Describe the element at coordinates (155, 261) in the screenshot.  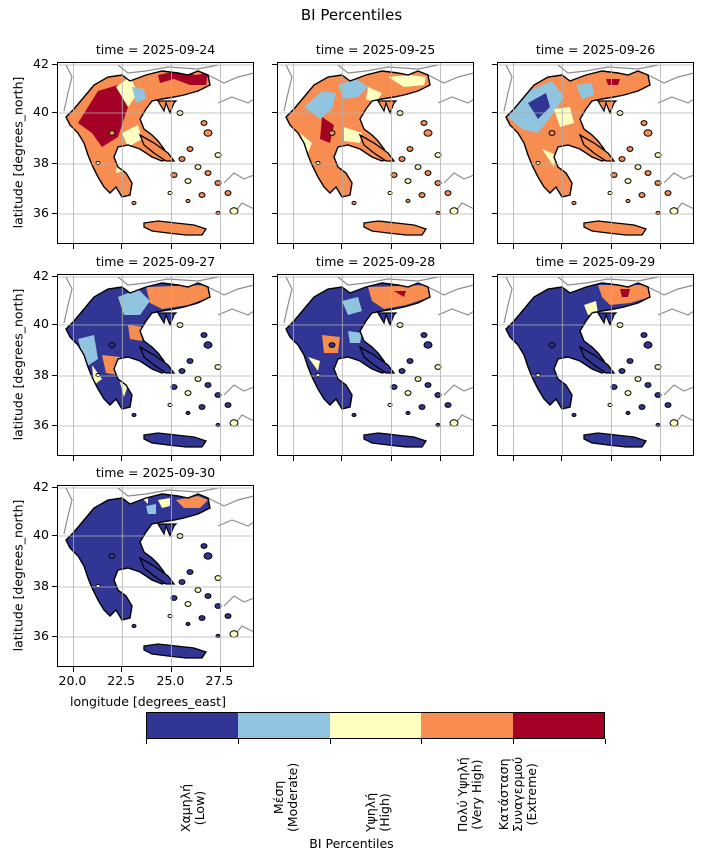
I see `panel-title: time = 2025-09-27` at that location.